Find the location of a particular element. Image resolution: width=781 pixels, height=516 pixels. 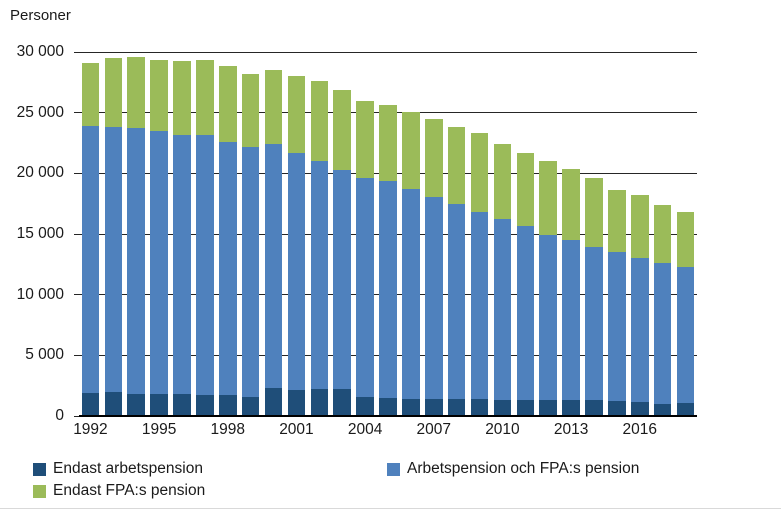

x-tick-label: 1998 is located at coordinates (227, 429).